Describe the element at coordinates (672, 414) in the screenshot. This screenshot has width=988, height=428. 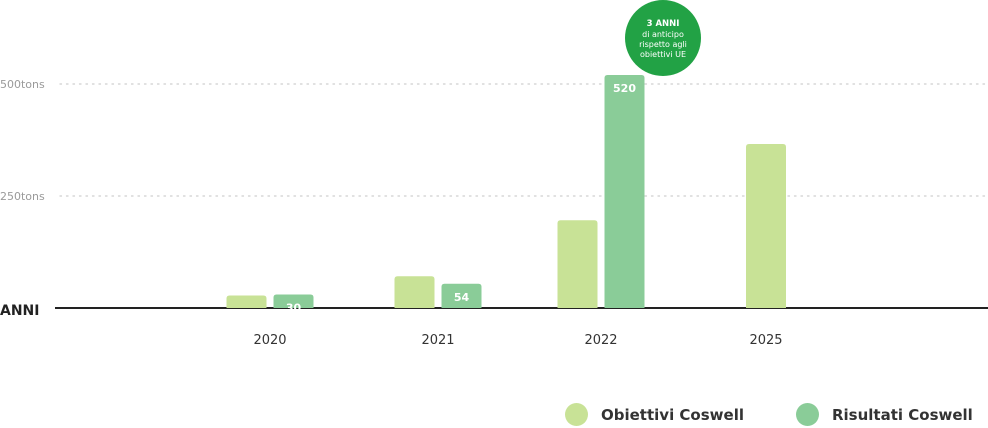
I see `legend-label-obiettivi: Obiettivi Coswell` at that location.